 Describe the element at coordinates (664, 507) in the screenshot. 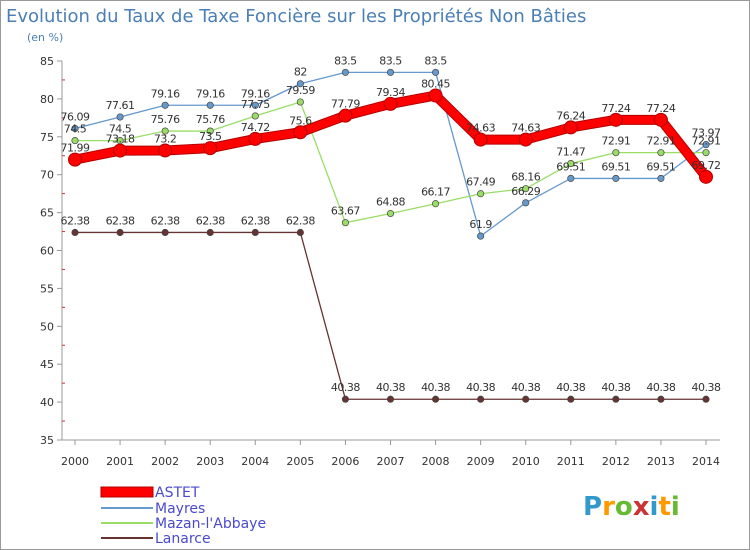

I see `logo-letter: t` at that location.